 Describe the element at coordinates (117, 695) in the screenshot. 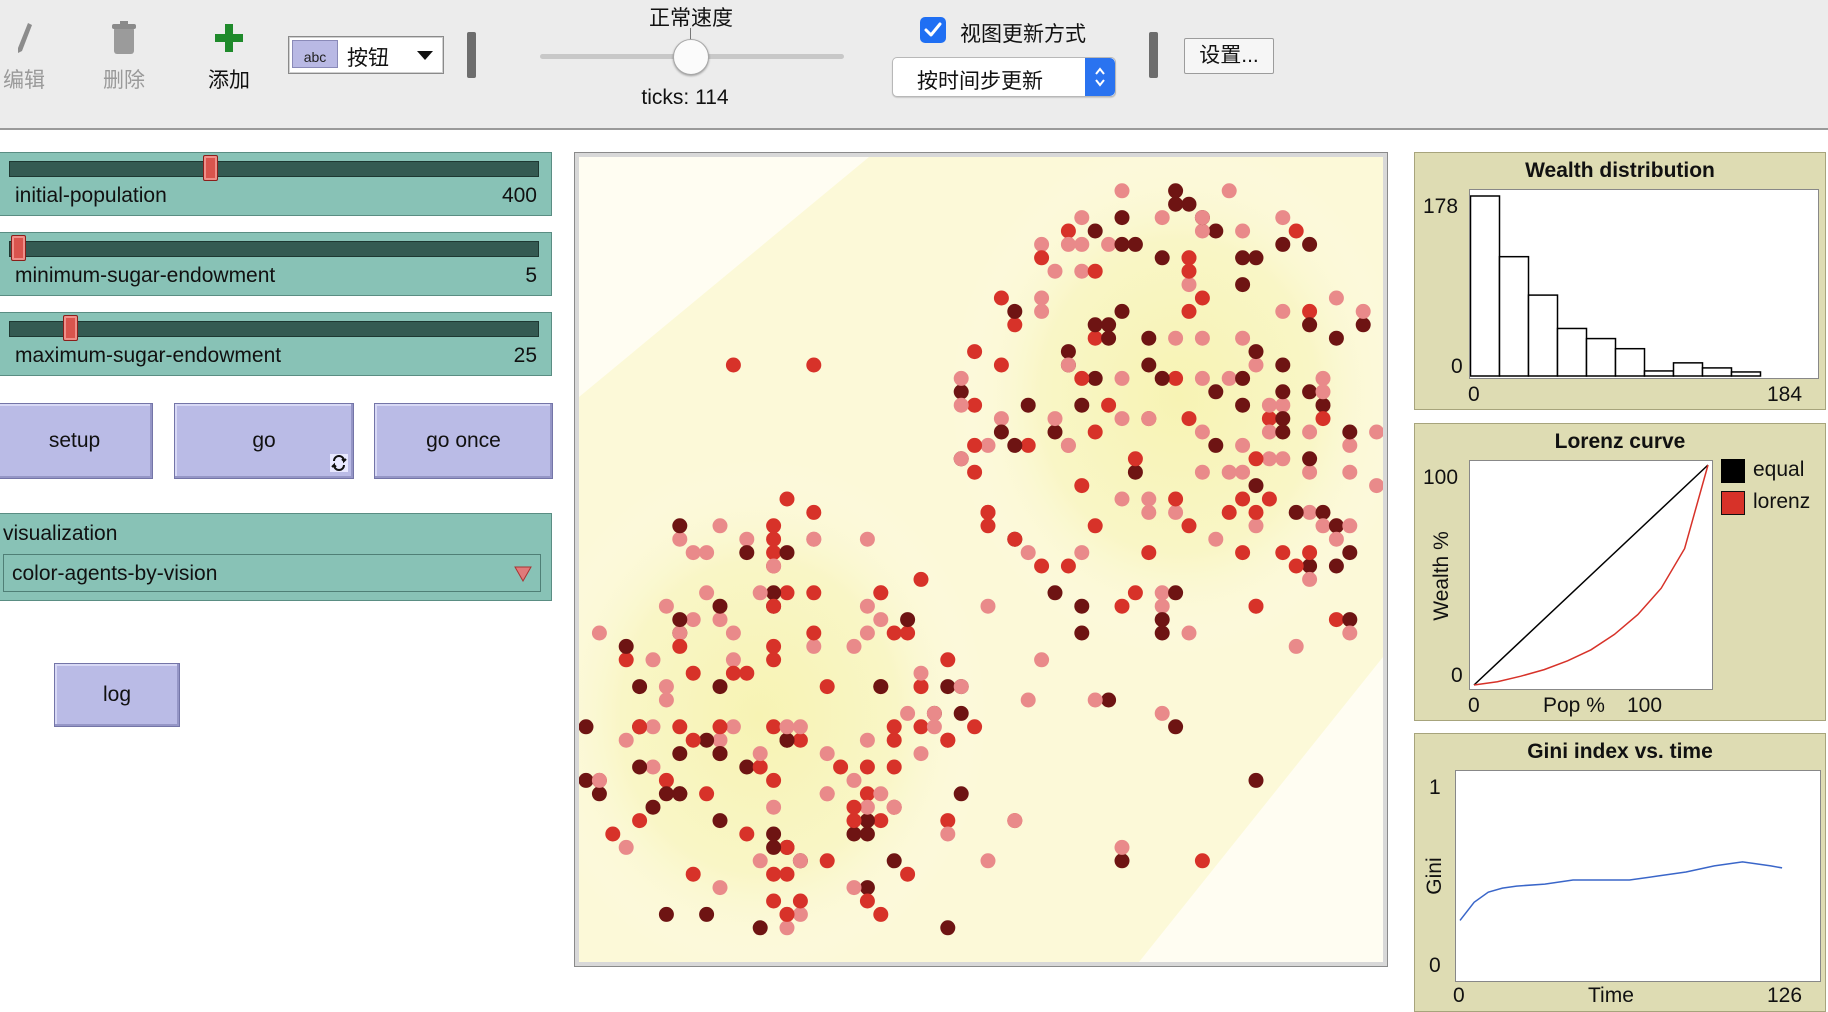

I see `log-button: log` at that location.